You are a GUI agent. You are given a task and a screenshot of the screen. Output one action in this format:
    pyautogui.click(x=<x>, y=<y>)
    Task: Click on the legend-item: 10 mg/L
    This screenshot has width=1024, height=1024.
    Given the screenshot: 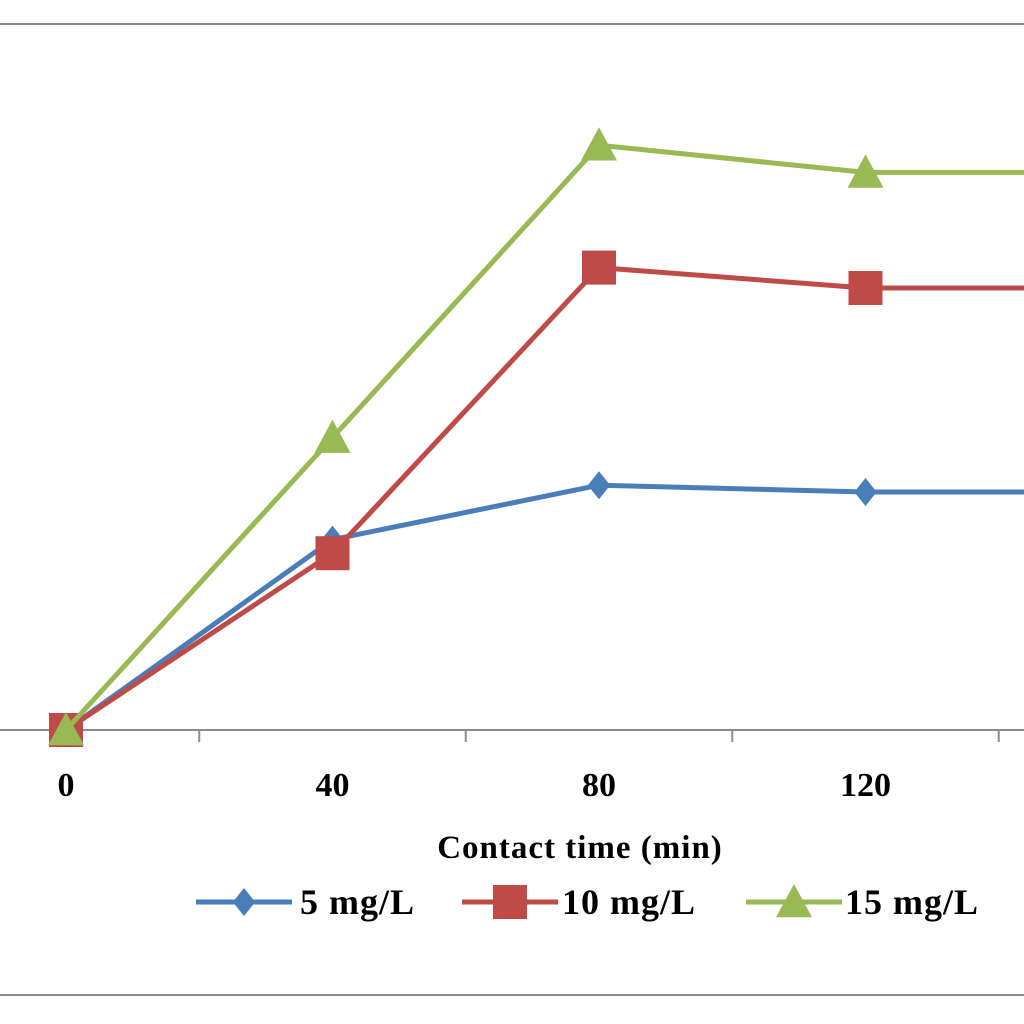 What is the action you would take?
    pyautogui.click(x=579, y=902)
    